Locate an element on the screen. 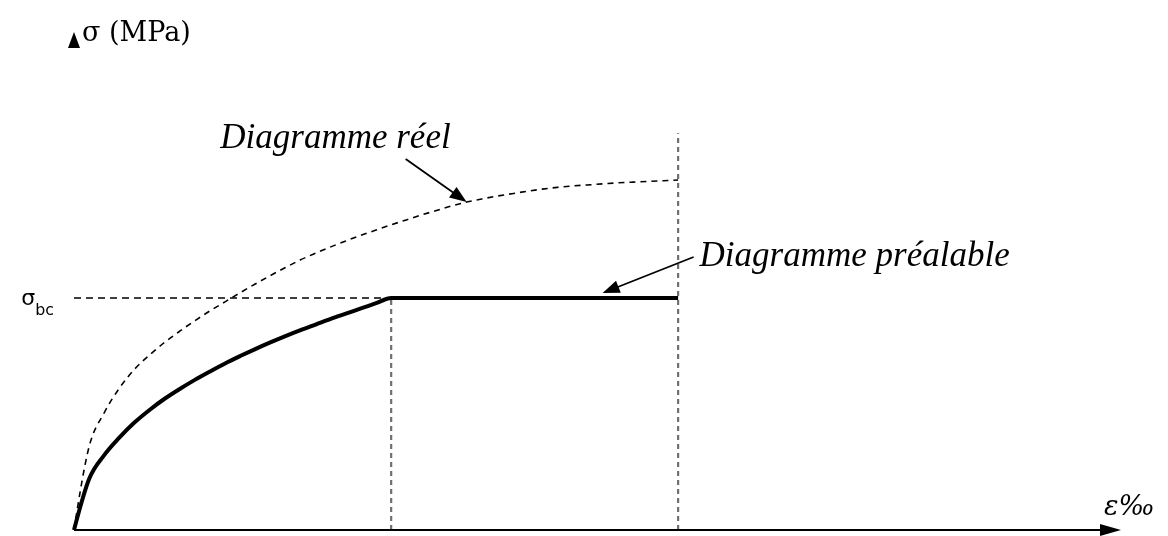 This screenshot has height=536, width=1168. ref-line-label: σ$_{bc}$ is located at coordinates (37, 301).